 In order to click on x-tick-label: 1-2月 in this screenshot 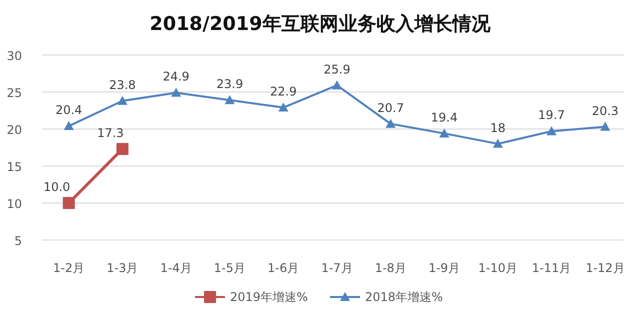, I will do `click(69, 268)`.